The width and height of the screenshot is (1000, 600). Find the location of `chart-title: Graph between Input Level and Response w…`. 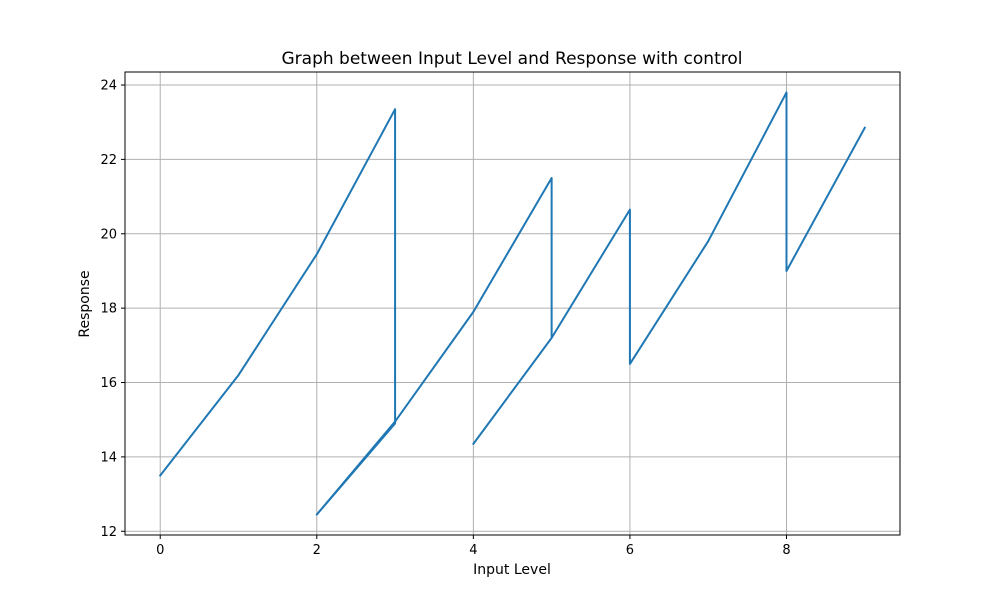

chart-title: Graph between Input Level and Response w… is located at coordinates (511, 59).